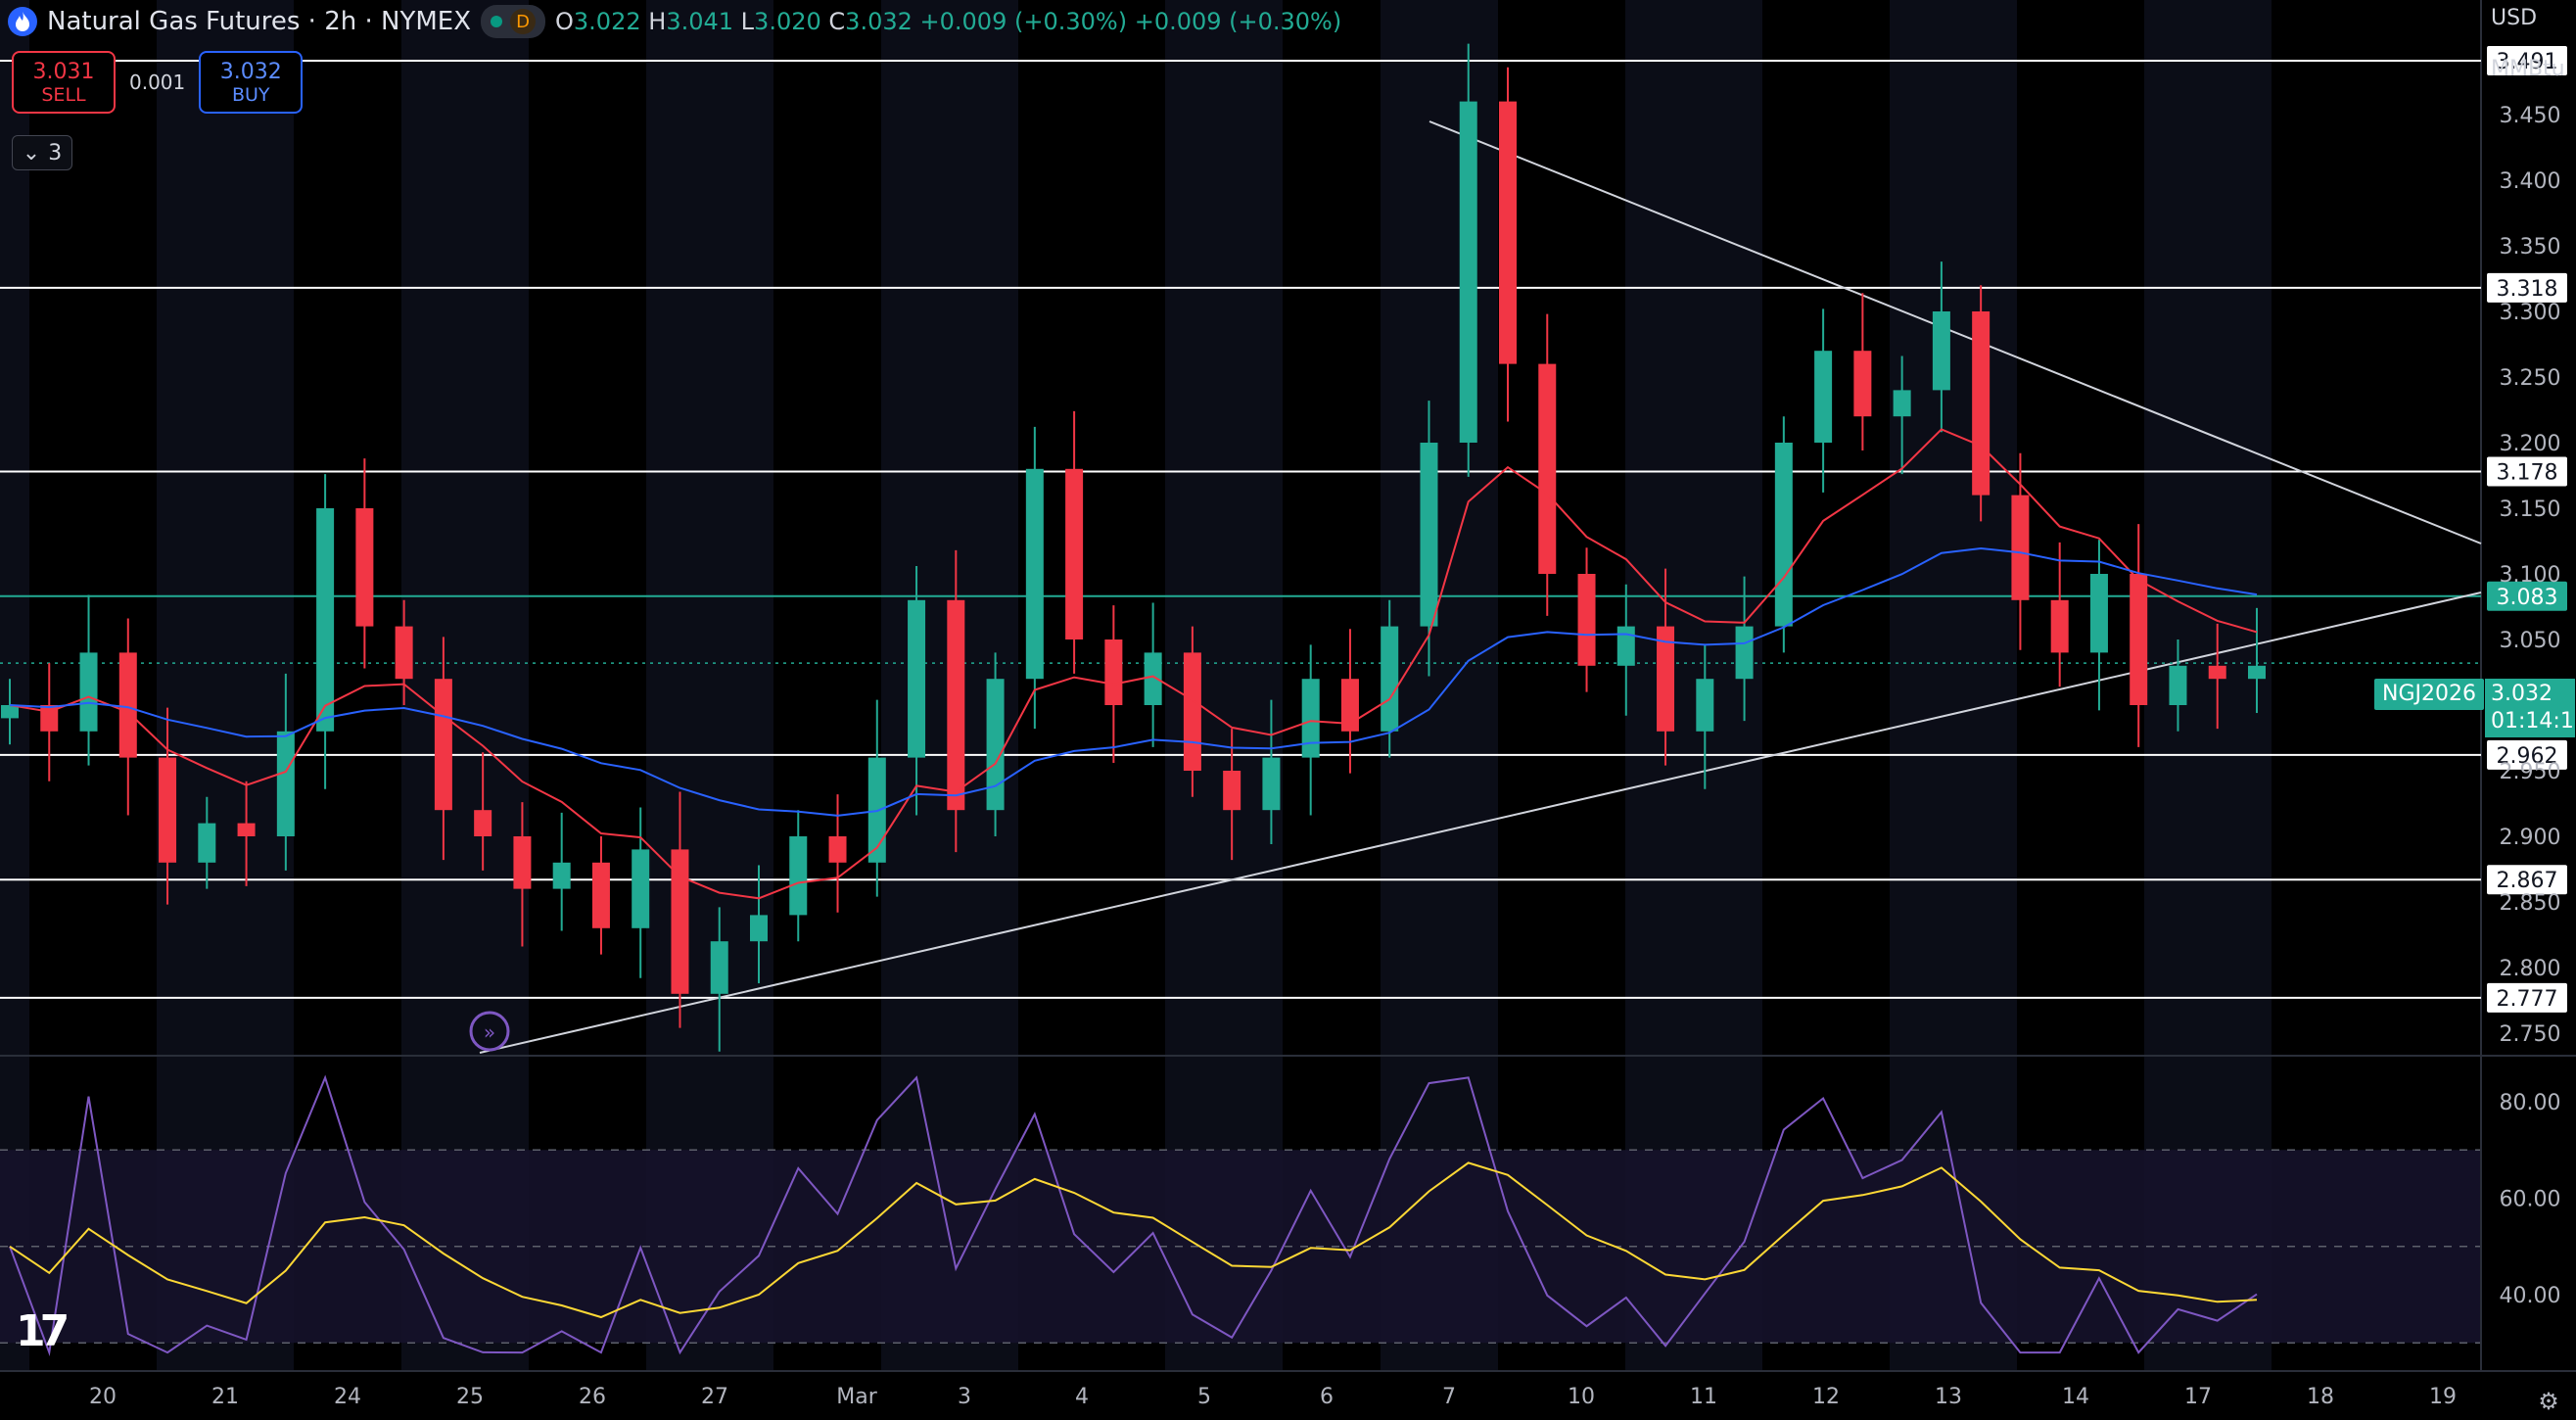  I want to click on time-tick-label: 24, so click(347, 1397).